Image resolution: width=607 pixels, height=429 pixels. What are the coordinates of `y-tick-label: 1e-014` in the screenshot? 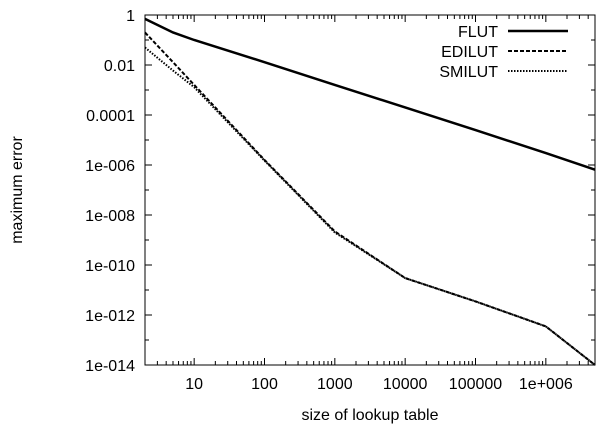 It's located at (110, 366).